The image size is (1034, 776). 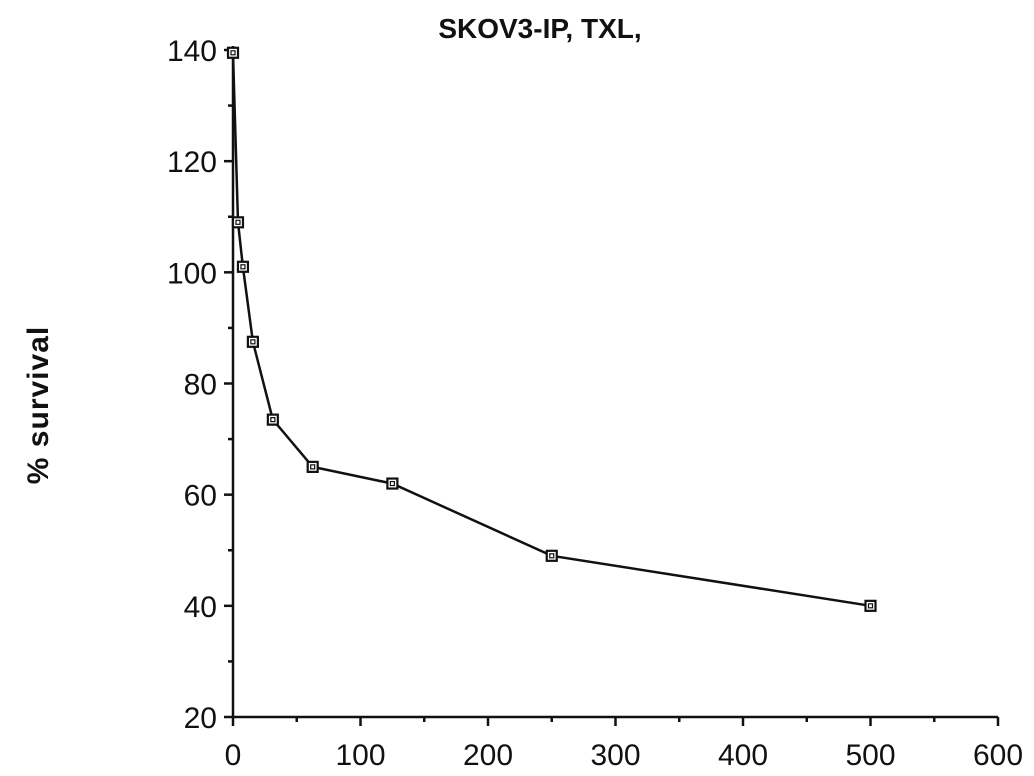 I want to click on y-axis-ticks: 20 40 60 80 100 120 140, so click(x=200, y=385).